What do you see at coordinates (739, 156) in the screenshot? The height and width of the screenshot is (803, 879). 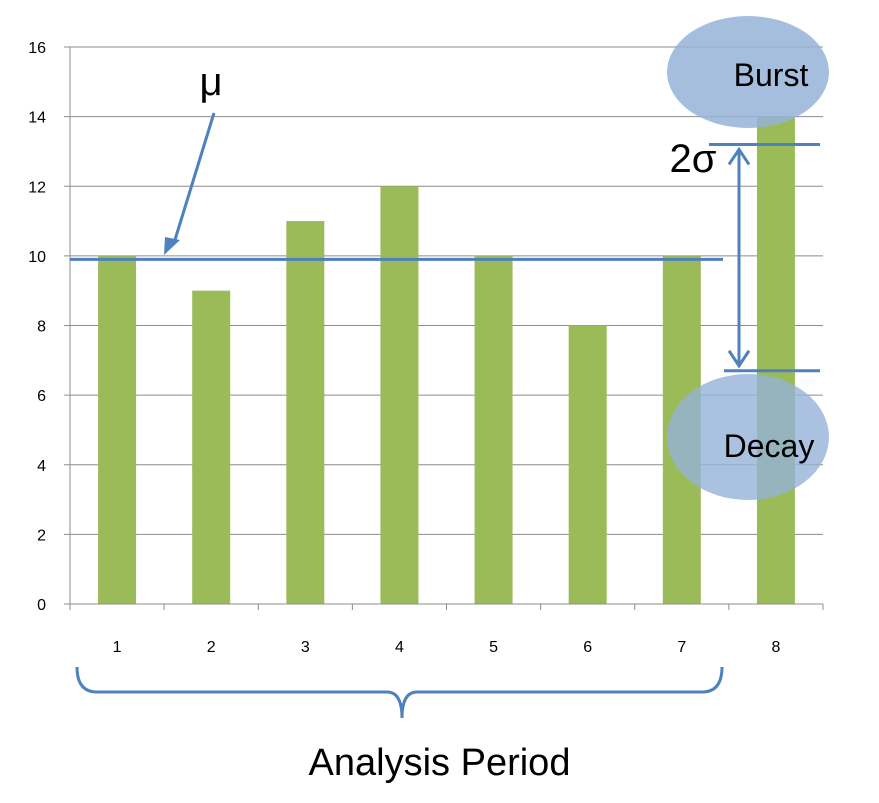 I see `sigma-arrowhead-top` at bounding box center [739, 156].